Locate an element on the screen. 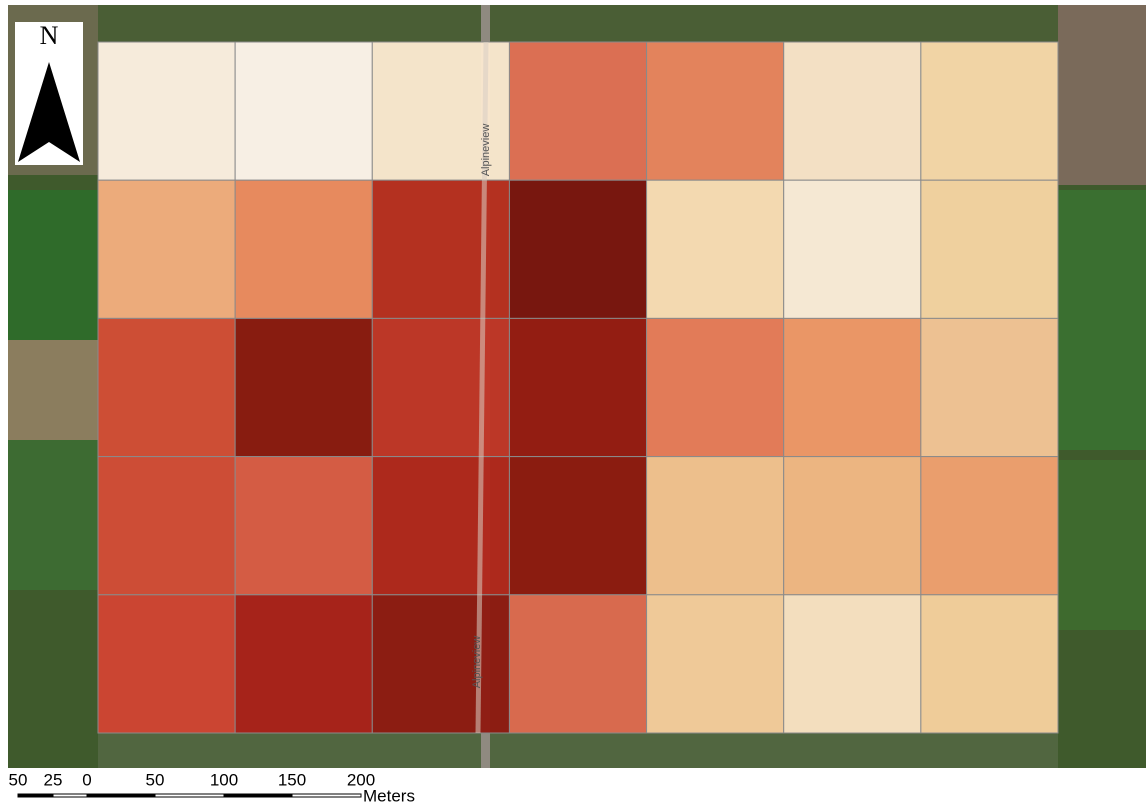  scale-label: 200 is located at coordinates (361, 779).